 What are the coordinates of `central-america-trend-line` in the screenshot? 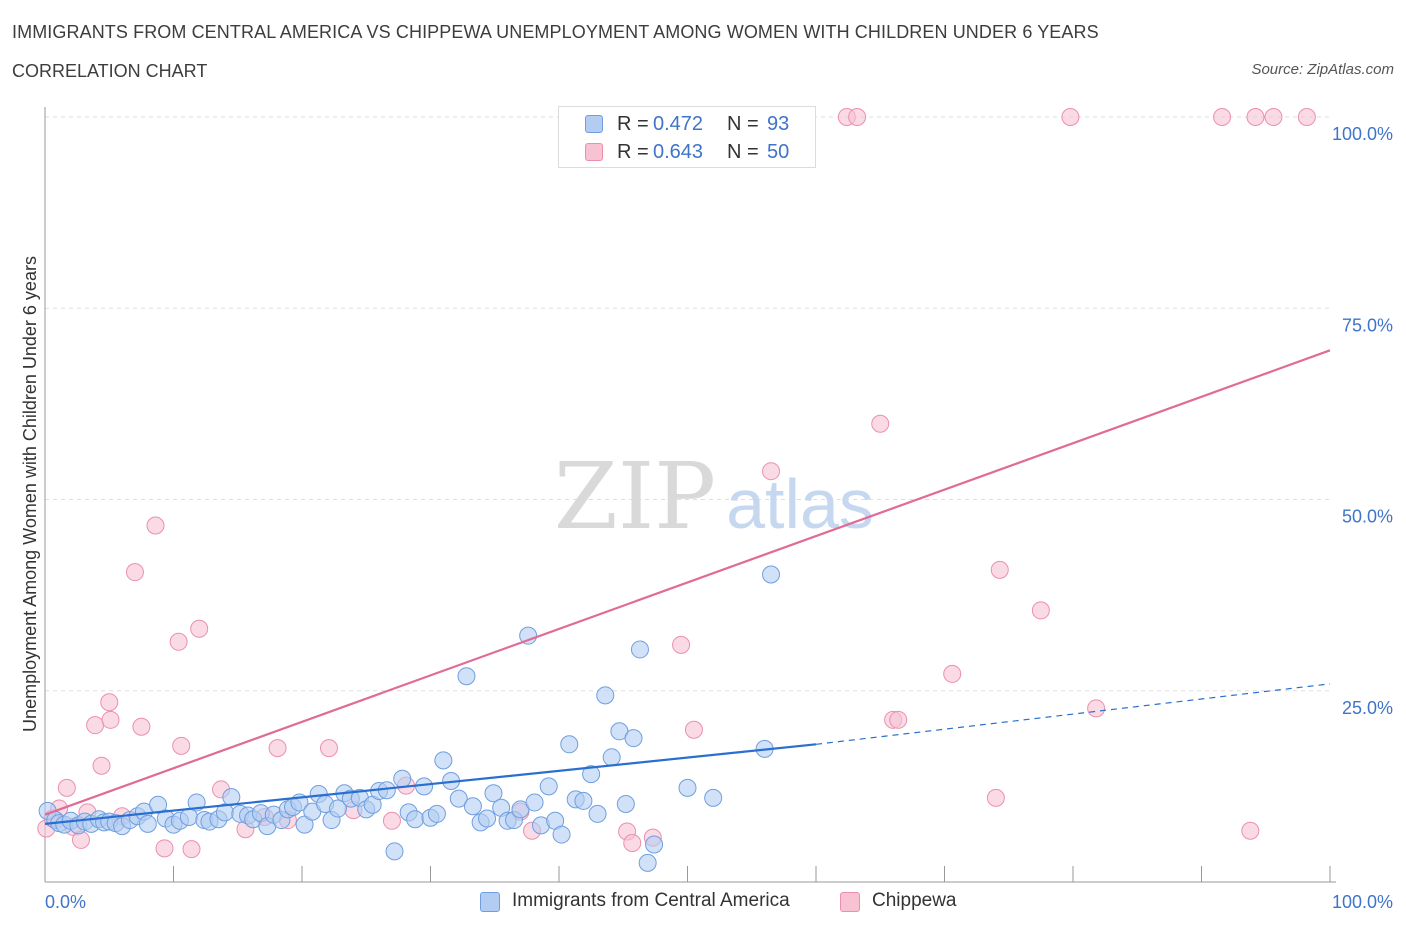 It's located at (430, 784).